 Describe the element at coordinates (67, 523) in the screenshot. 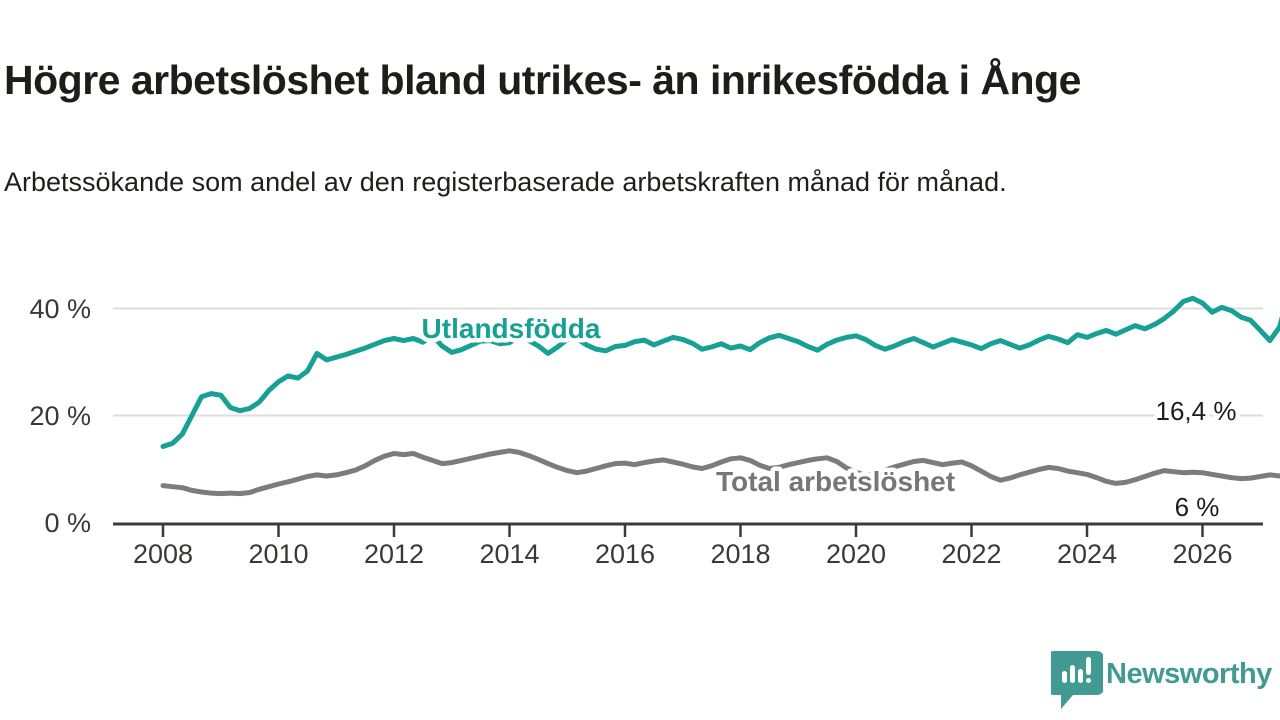

I see `y-tick-0: 0 %` at that location.